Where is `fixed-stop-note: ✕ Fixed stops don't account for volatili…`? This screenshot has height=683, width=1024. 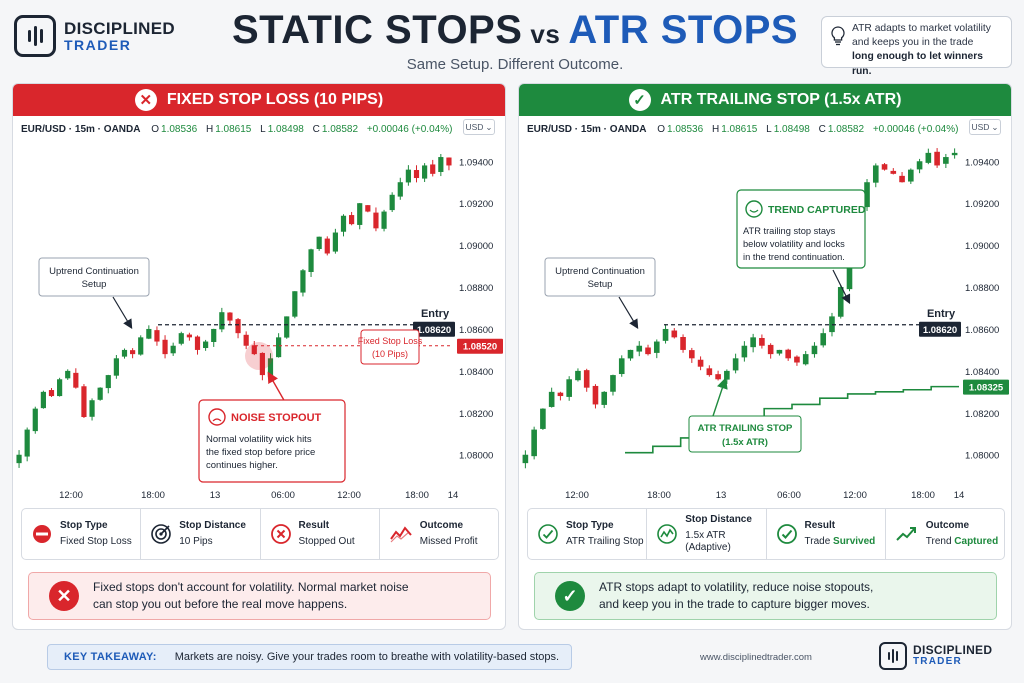
fixed-stop-note: ✕ Fixed stops don't account for volatili… is located at coordinates (259, 596).